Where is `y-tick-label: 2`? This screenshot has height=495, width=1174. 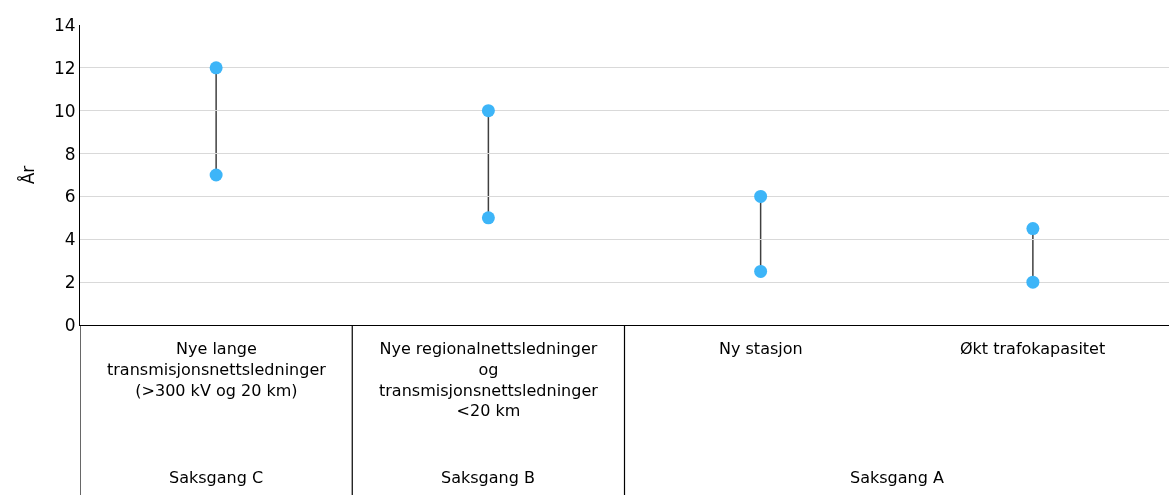 y-tick-label: 2 is located at coordinates (70, 282).